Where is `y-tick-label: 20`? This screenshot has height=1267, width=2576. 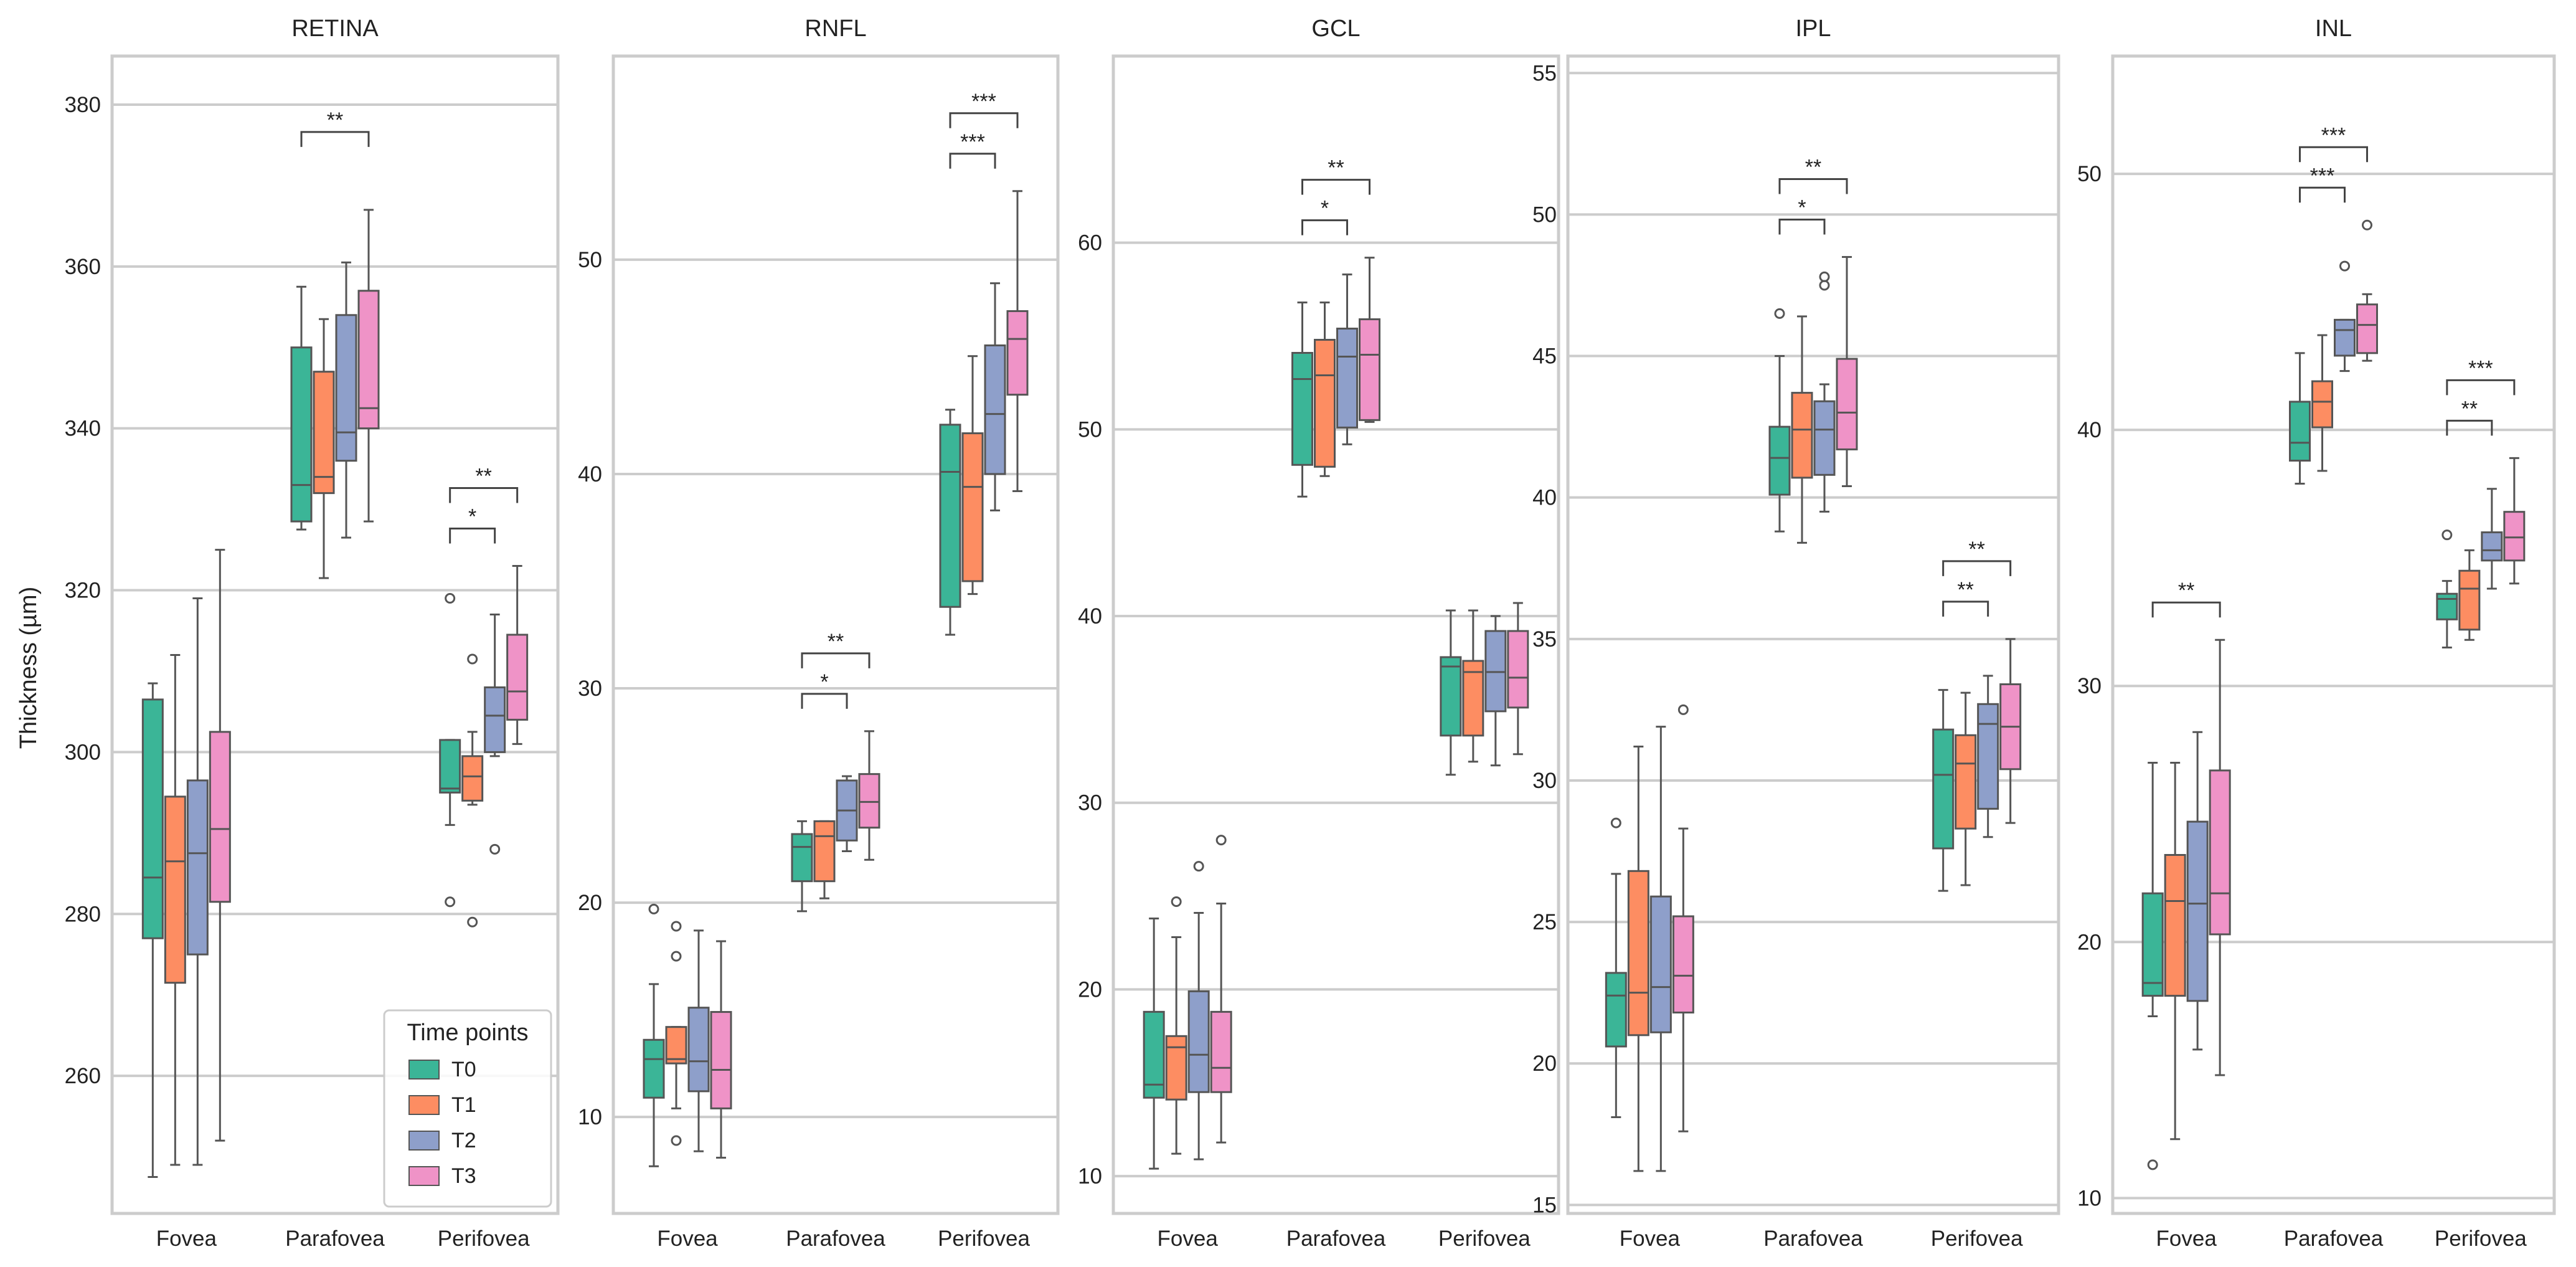
y-tick-label: 20 is located at coordinates (590, 903).